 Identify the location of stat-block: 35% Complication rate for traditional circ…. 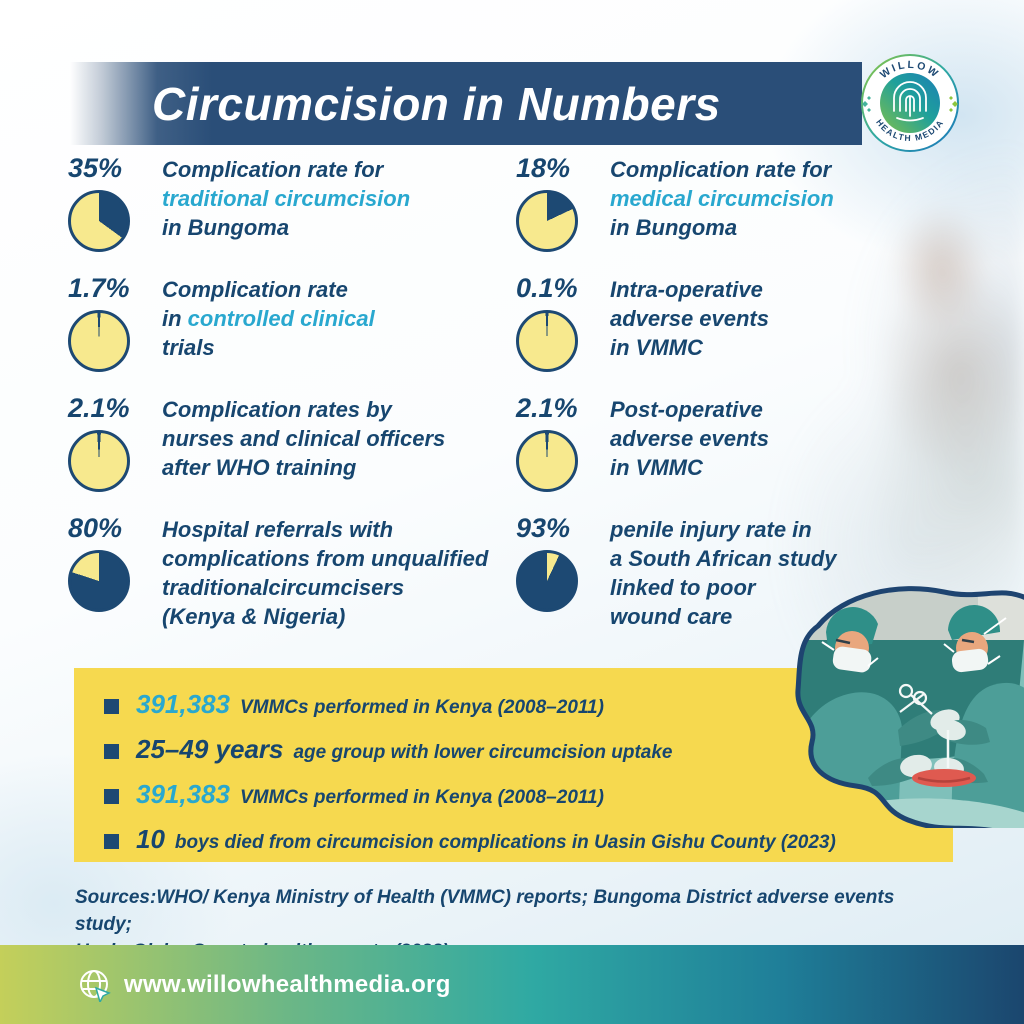
(239, 202).